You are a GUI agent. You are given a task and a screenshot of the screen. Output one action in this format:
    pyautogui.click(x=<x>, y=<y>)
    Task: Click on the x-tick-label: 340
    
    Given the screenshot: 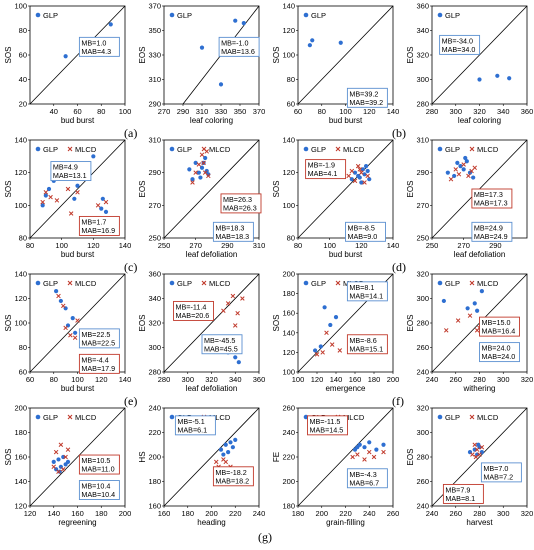 What is the action you would take?
    pyautogui.click(x=503, y=111)
    